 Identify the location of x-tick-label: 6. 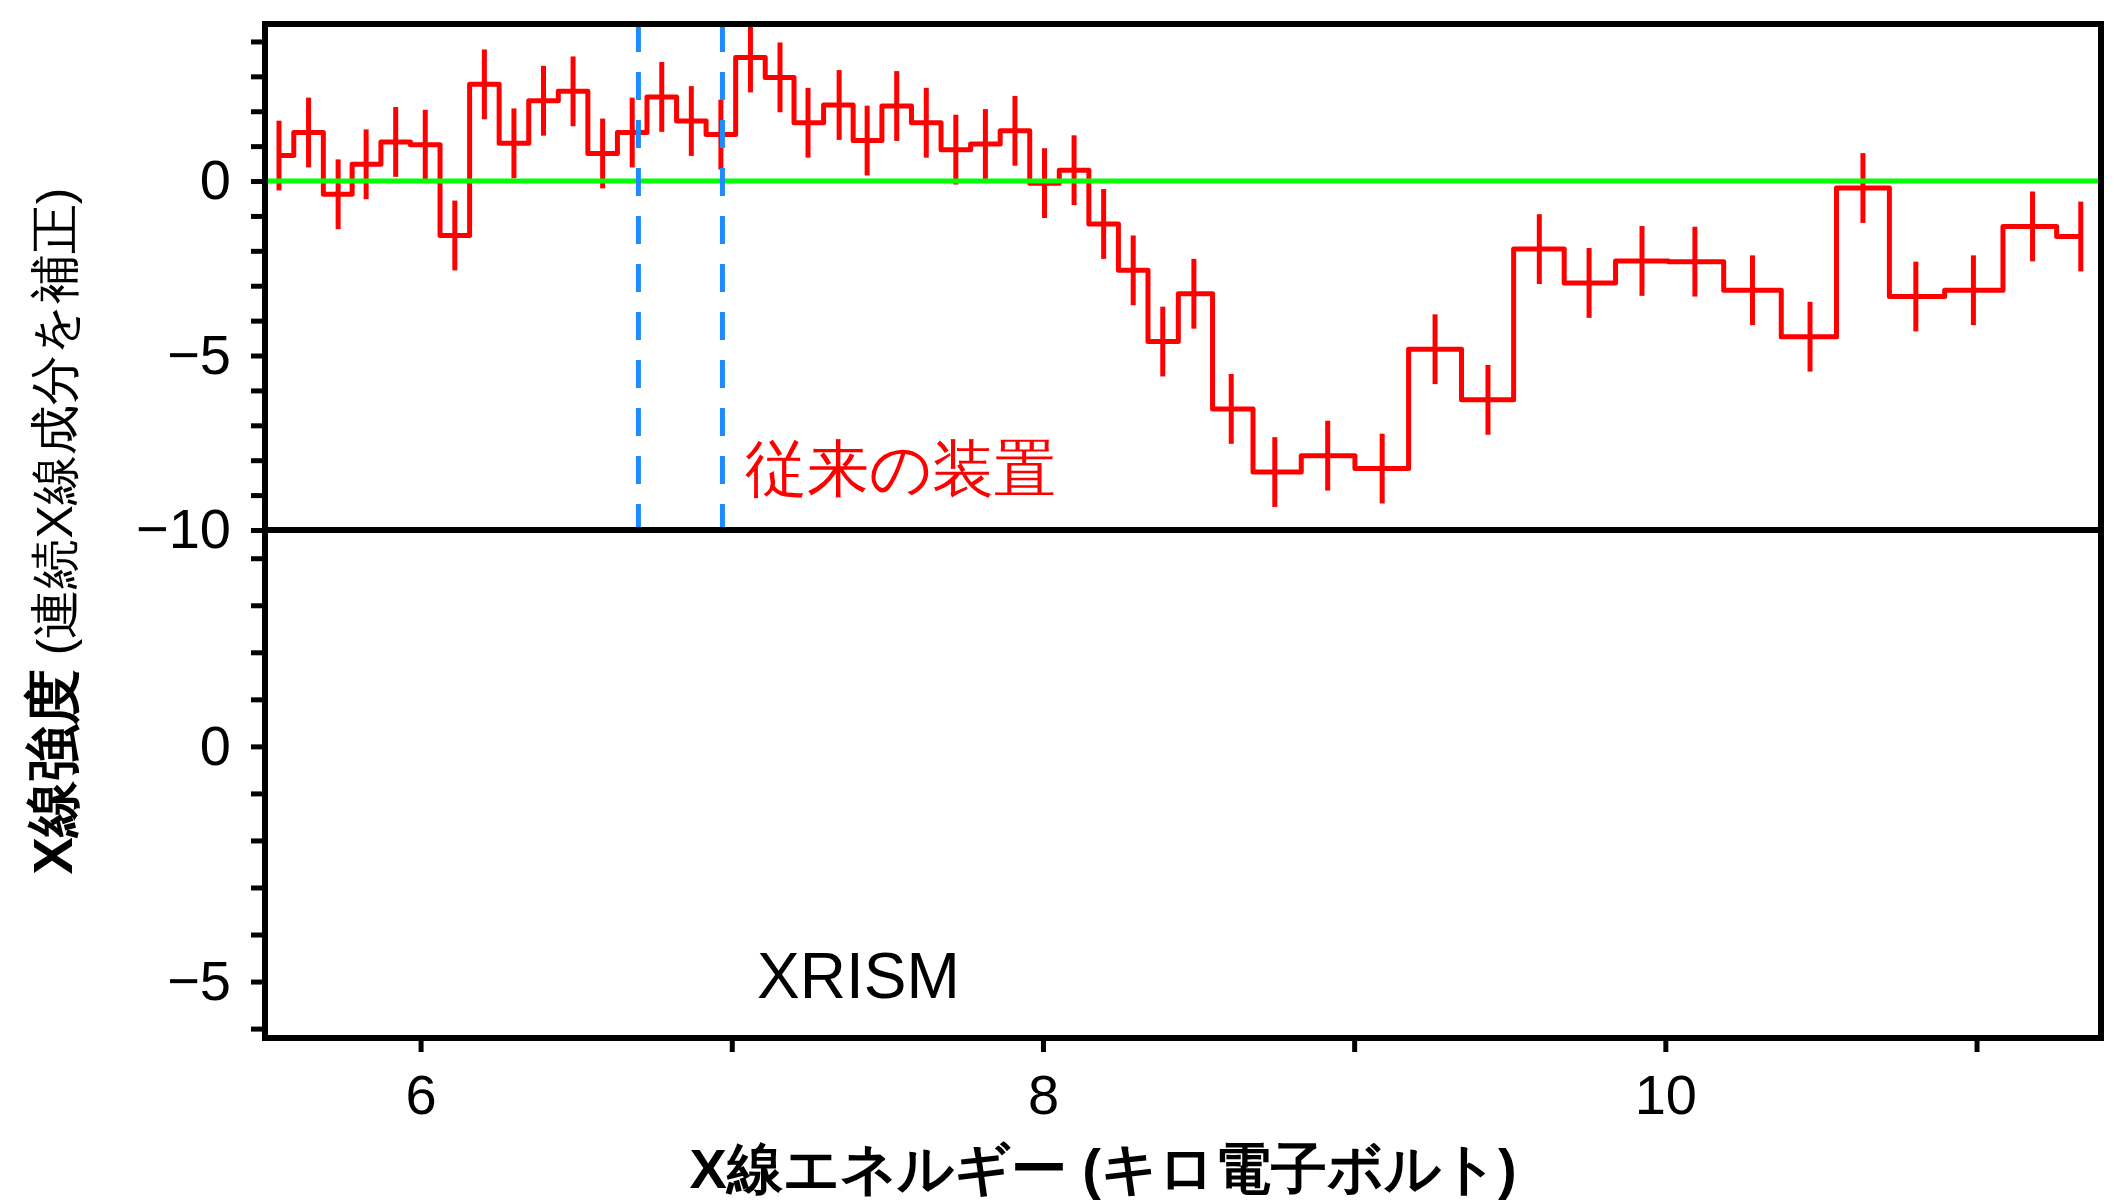
(421, 1094).